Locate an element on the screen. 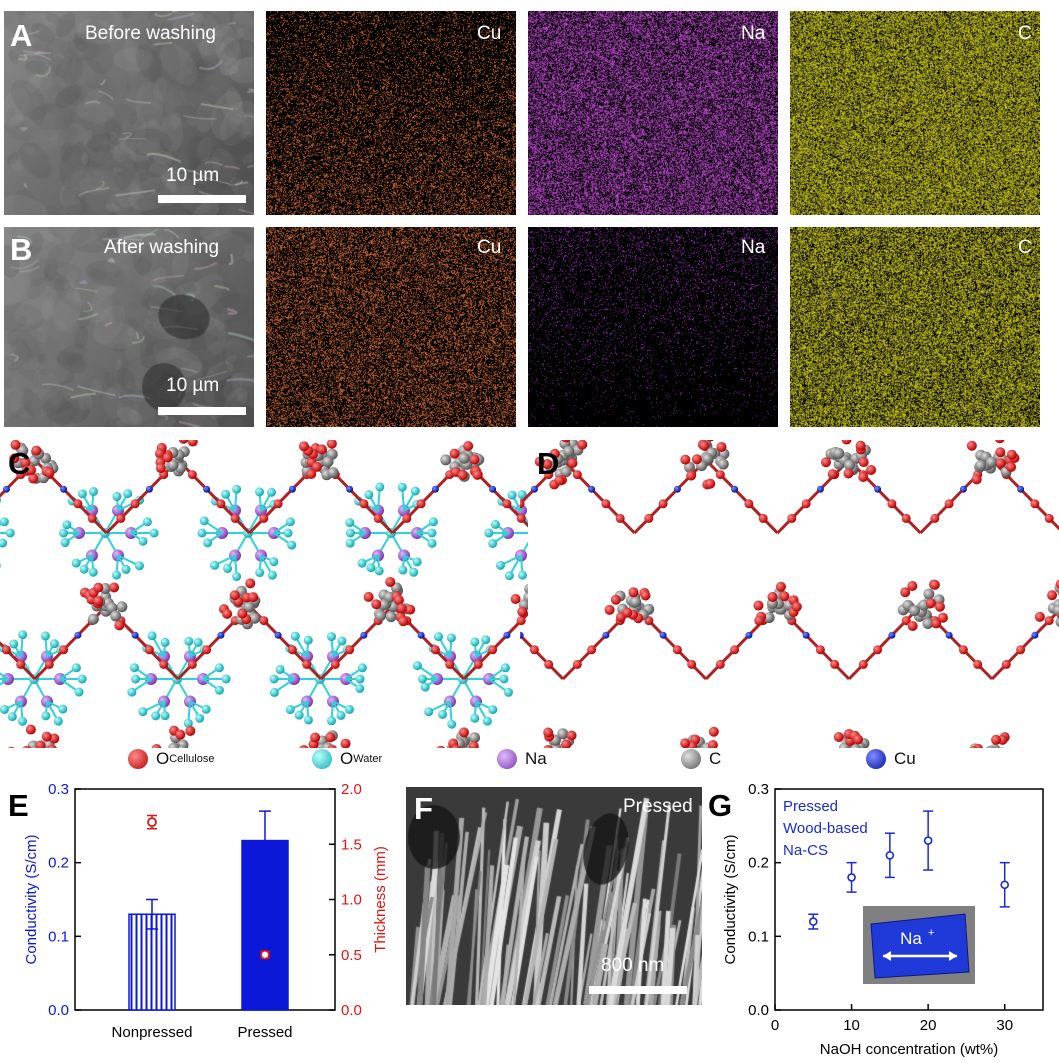 The height and width of the screenshot is (1063, 1059). eds-map-b-na is located at coordinates (653, 327).